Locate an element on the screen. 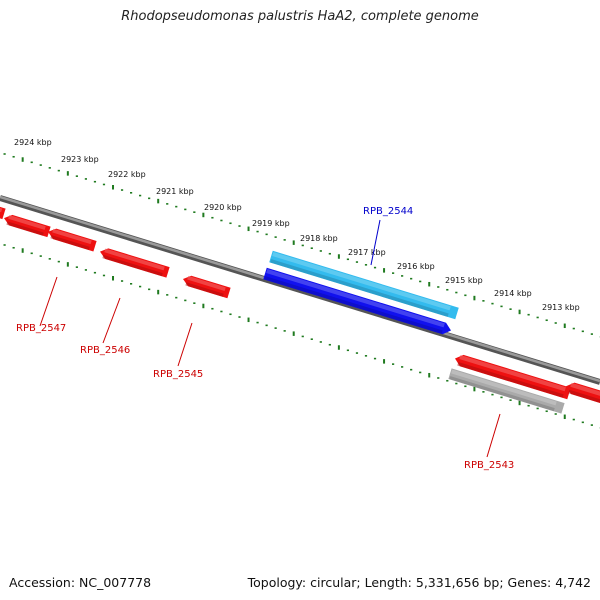 The image size is (600, 600). gene-label: RPB_2546 is located at coordinates (105, 350).